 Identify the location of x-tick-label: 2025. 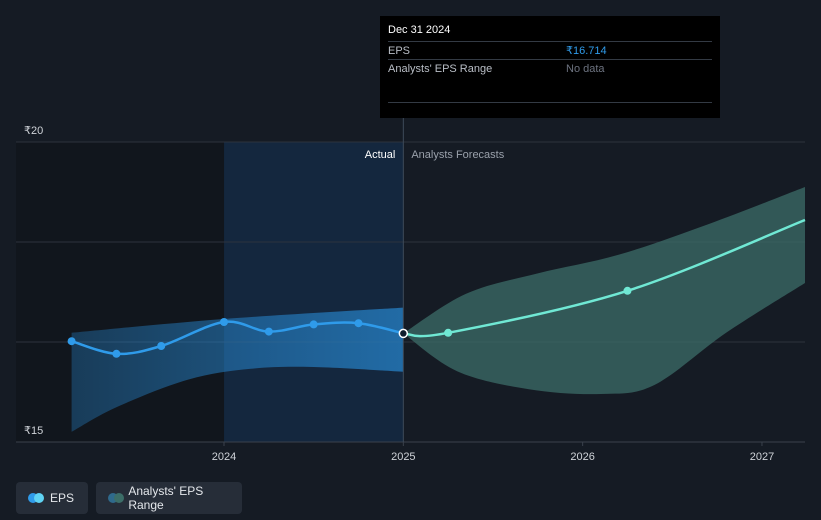
(403, 457).